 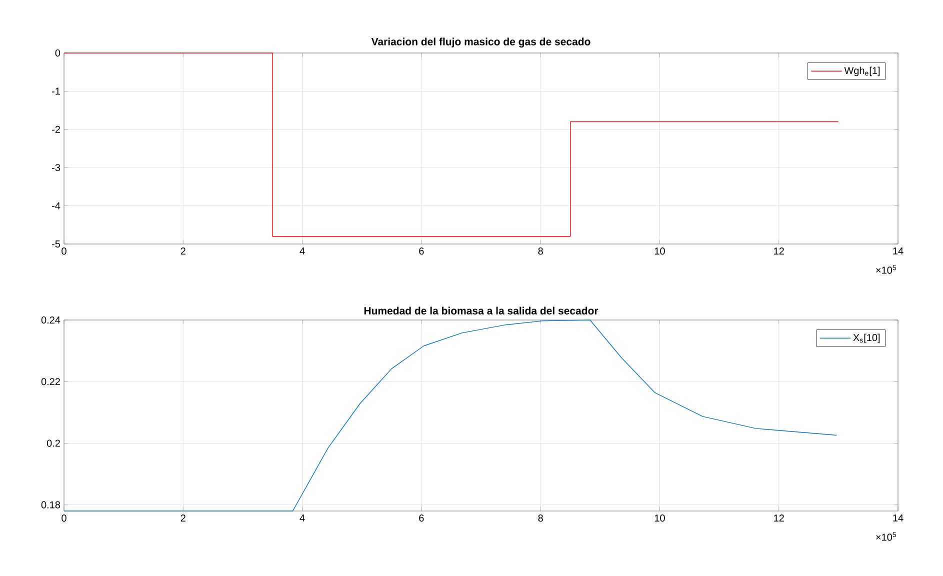 What do you see at coordinates (56, 244) in the screenshot?
I see `y-tick-label: -5` at bounding box center [56, 244].